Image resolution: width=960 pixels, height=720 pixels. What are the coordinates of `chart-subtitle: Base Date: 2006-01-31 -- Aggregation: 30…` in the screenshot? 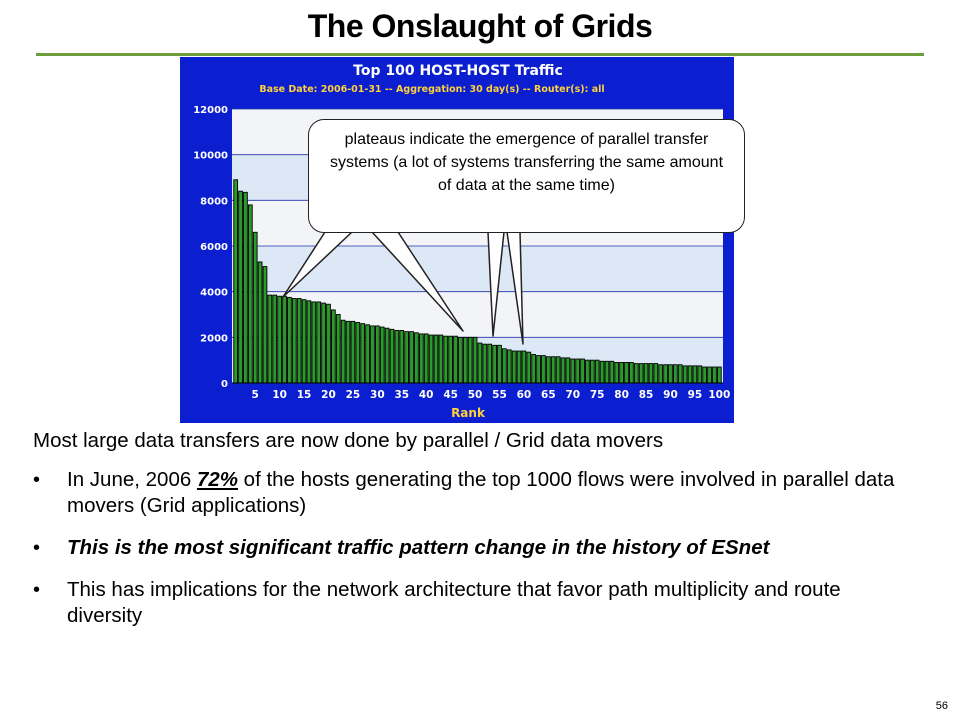 It's located at (431, 89).